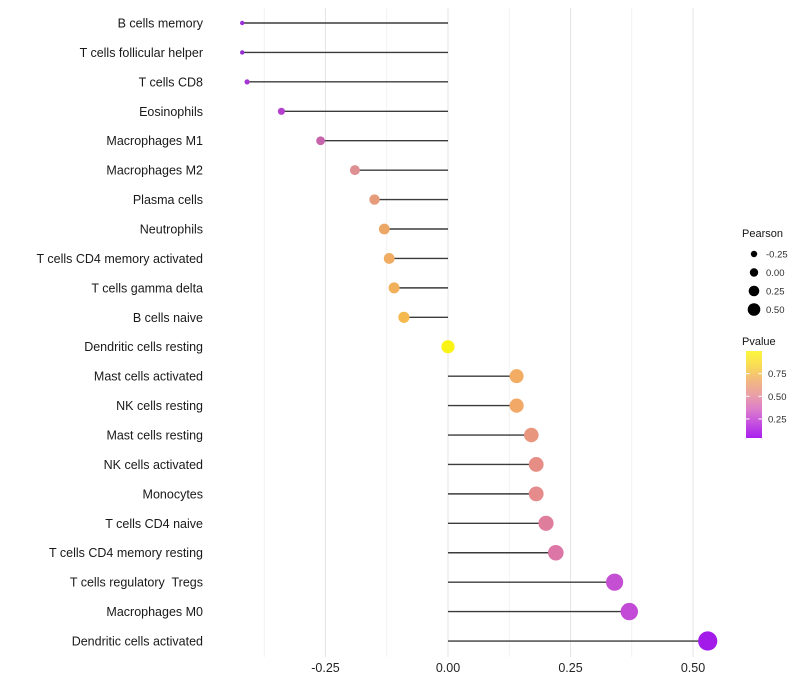  Describe the element at coordinates (159, 406) in the screenshot. I see `ylabel-nk-cells-resting: NK cells resting` at that location.